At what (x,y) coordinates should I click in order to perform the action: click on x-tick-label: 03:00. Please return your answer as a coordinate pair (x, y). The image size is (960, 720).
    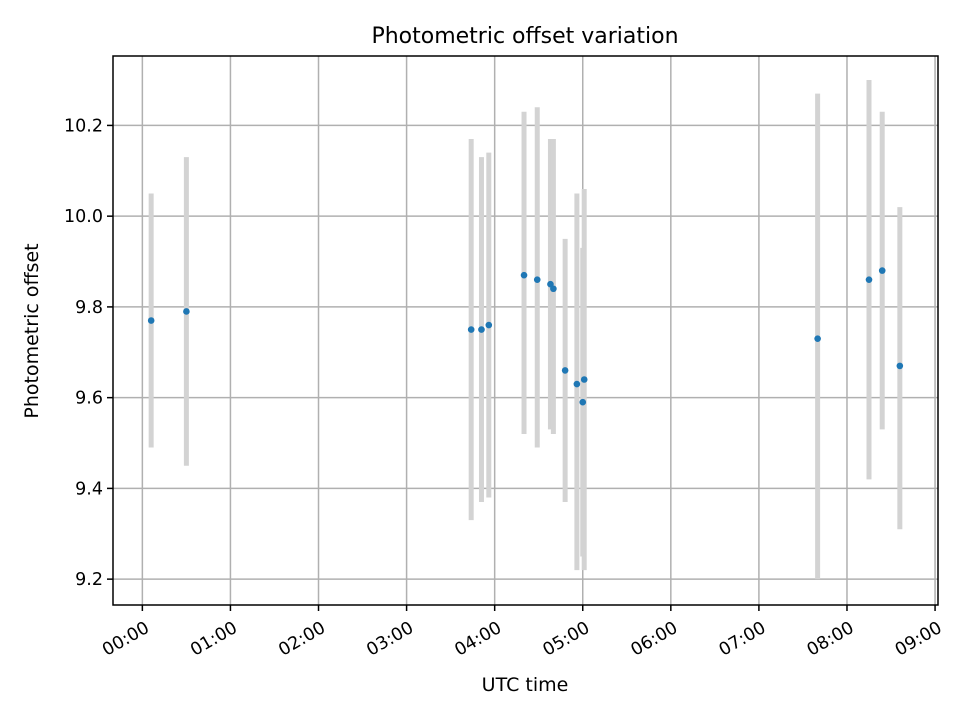
    Looking at the image, I should click on (390, 639).